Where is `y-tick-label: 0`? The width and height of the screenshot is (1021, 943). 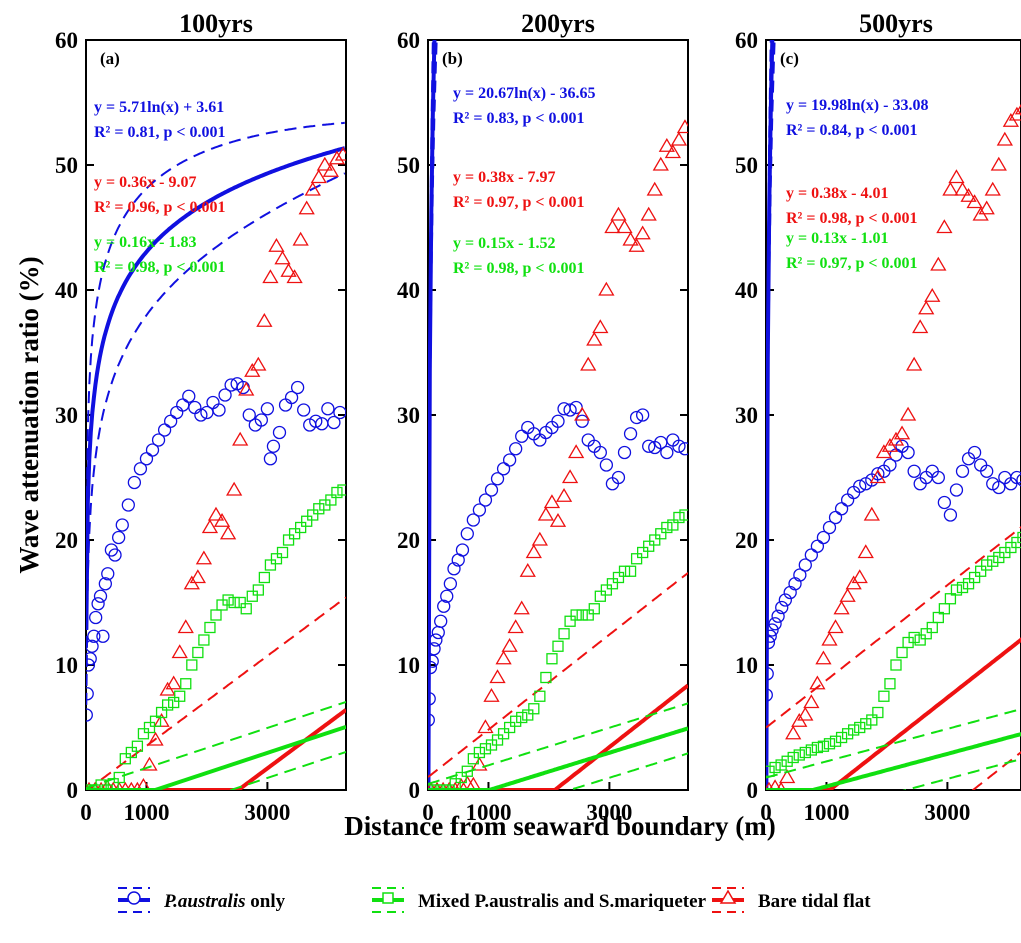
y-tick-label: 0 is located at coordinates (415, 790).